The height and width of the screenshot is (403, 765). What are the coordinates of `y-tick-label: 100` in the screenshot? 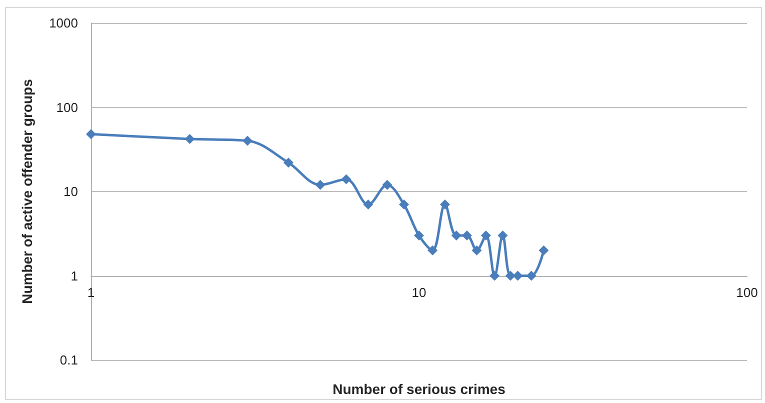 It's located at (67, 107).